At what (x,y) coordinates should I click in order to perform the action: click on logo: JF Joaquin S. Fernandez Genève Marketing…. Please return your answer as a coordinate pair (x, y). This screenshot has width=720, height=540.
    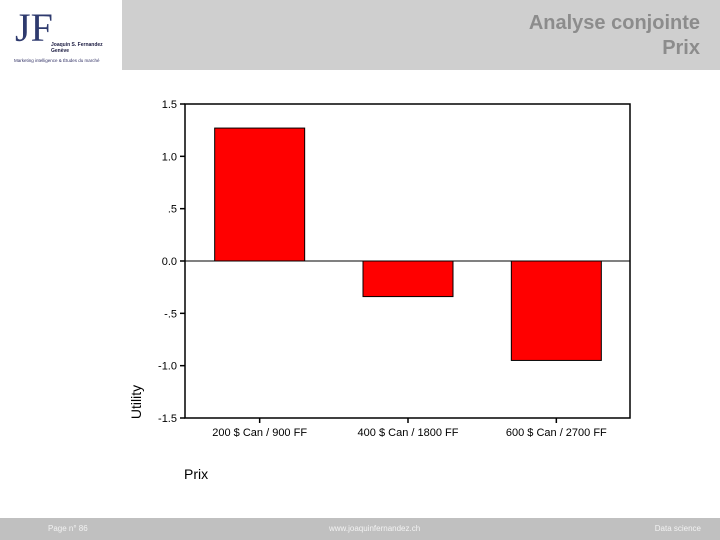
    Looking at the image, I should click on (61, 35).